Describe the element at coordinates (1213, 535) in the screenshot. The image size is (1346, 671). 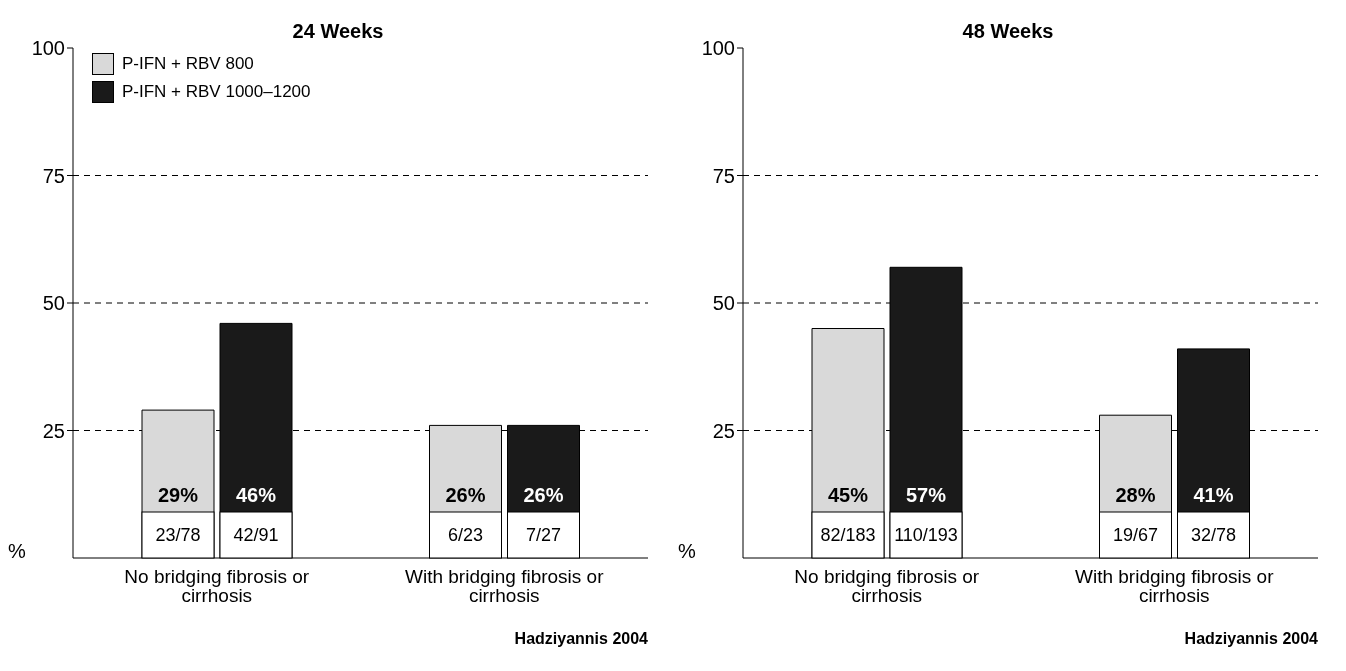
I see `annotation: 32/78` at that location.